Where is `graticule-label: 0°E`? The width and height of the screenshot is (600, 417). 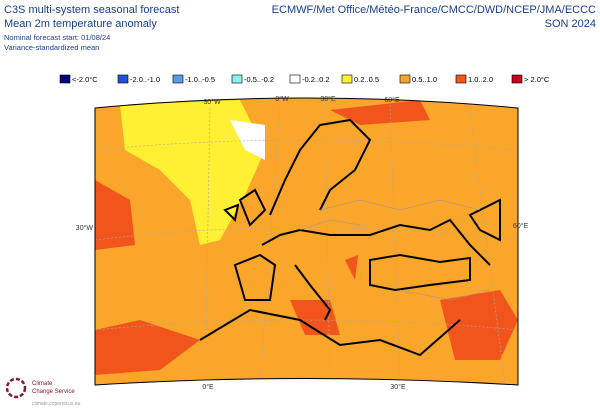 graticule-label: 0°E is located at coordinates (208, 387).